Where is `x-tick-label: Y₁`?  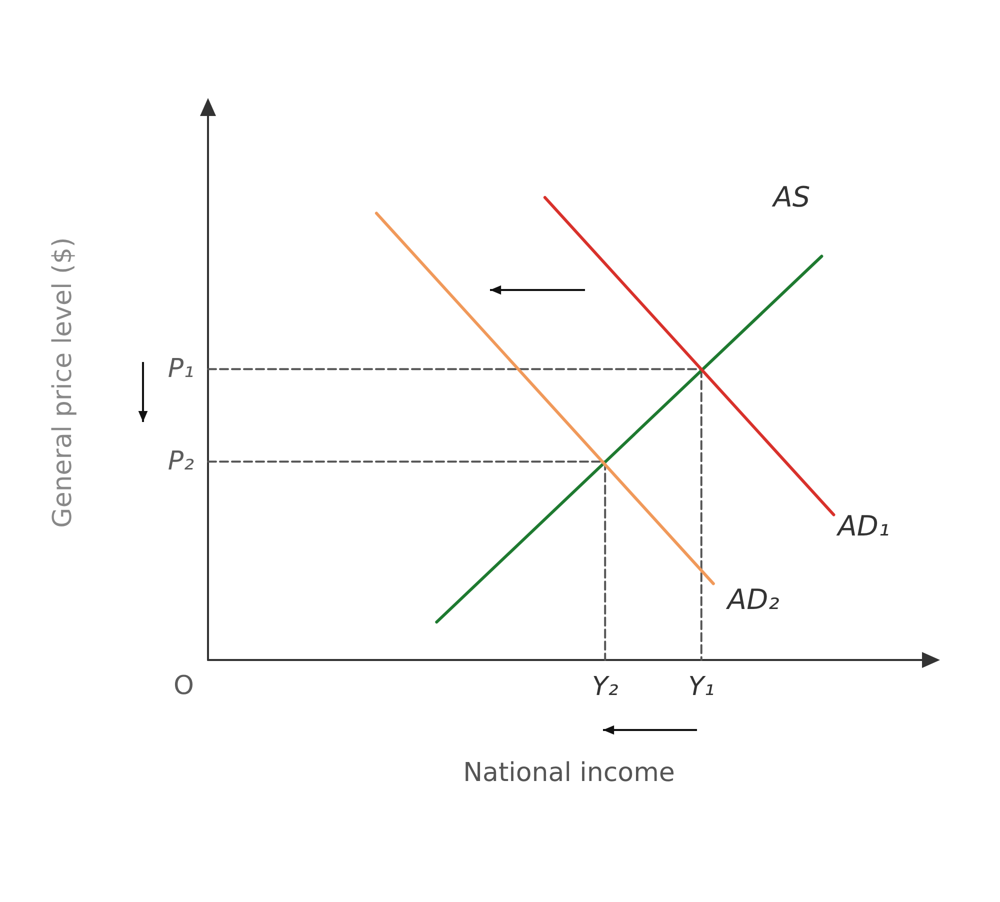 x-tick-label: Y₁ is located at coordinates (701, 687).